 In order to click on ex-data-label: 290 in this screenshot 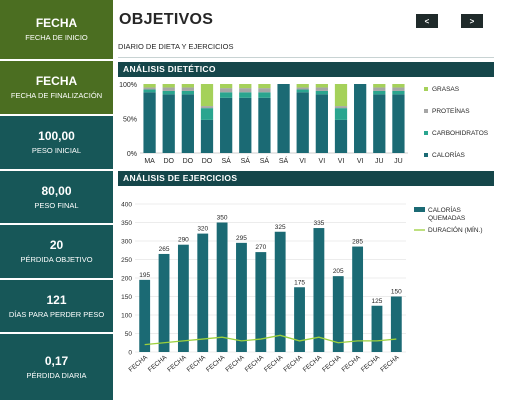, I will do `click(183, 240)`.